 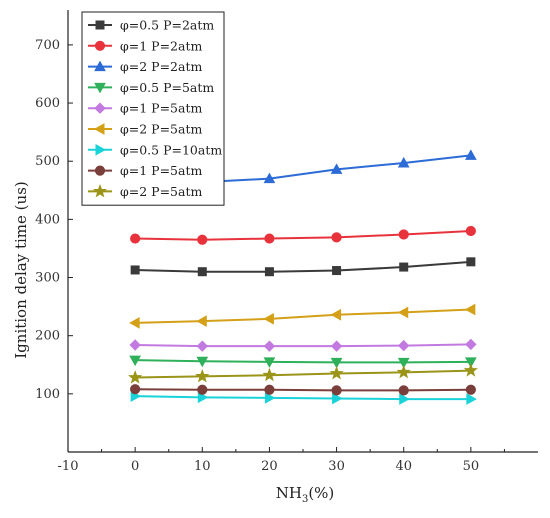 I want to click on x-axis-title-subscript: 3, so click(x=305, y=499).